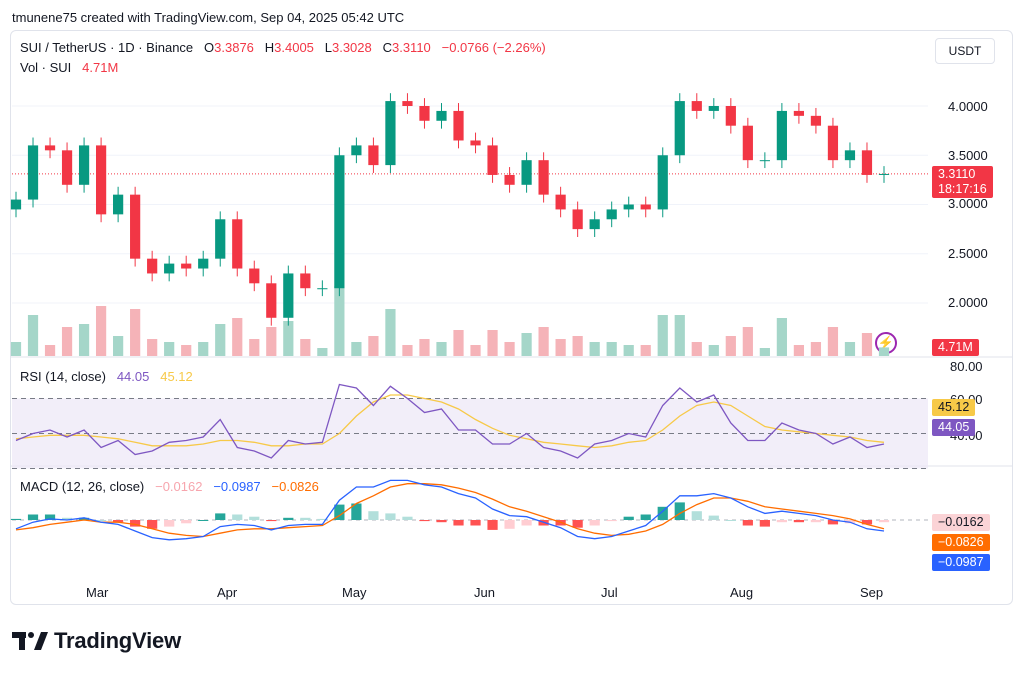 The width and height of the screenshot is (1024, 676). Describe the element at coordinates (609, 592) in the screenshot. I see `time-axis-label: Jul` at that location.